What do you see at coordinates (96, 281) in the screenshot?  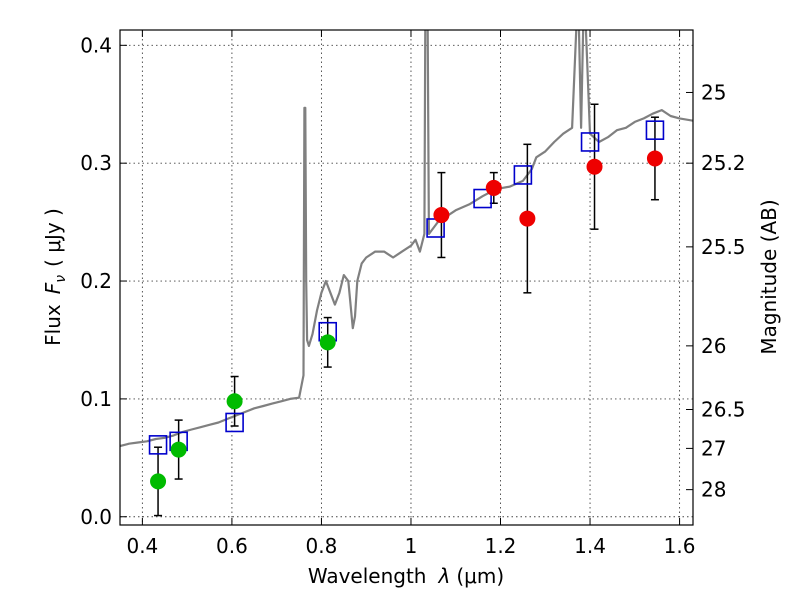 I see `y-tick-label: 0.2` at bounding box center [96, 281].